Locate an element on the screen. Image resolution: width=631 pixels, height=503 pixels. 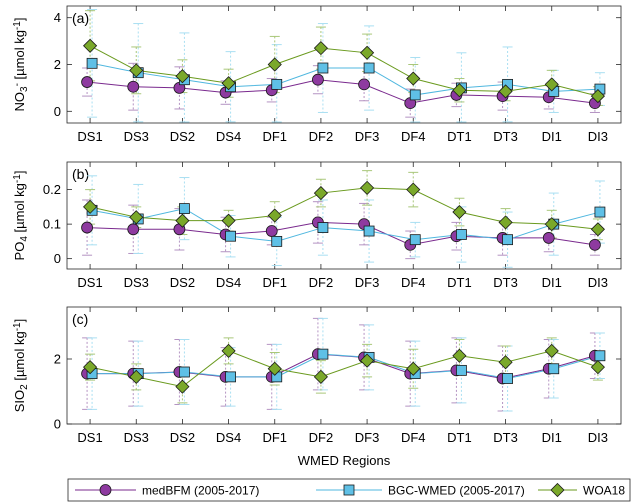
y-tick-label: 0.1 is located at coordinates (52, 224).